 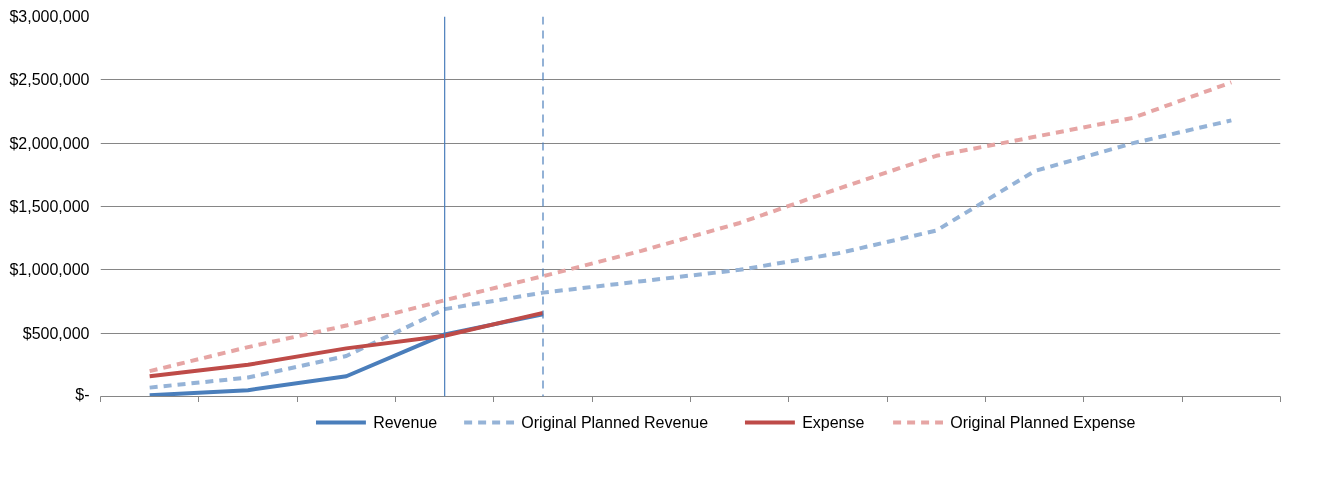 What do you see at coordinates (615, 422) in the screenshot?
I see `legend-label: Original Planned Revenue` at bounding box center [615, 422].